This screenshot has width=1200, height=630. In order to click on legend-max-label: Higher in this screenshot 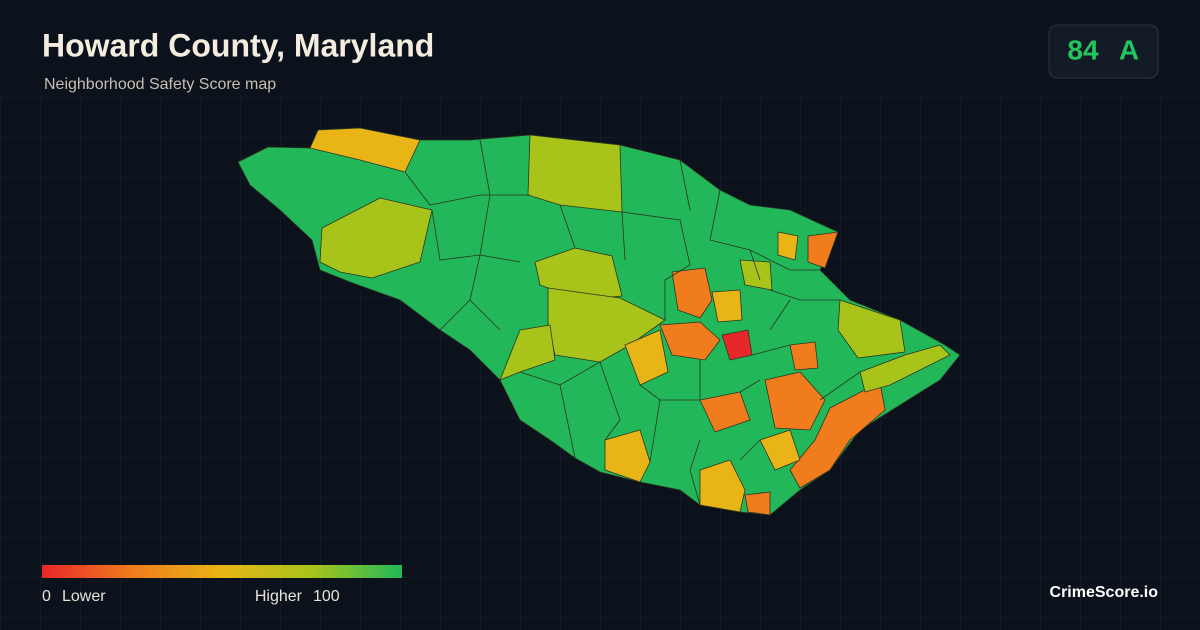, I will do `click(279, 596)`.